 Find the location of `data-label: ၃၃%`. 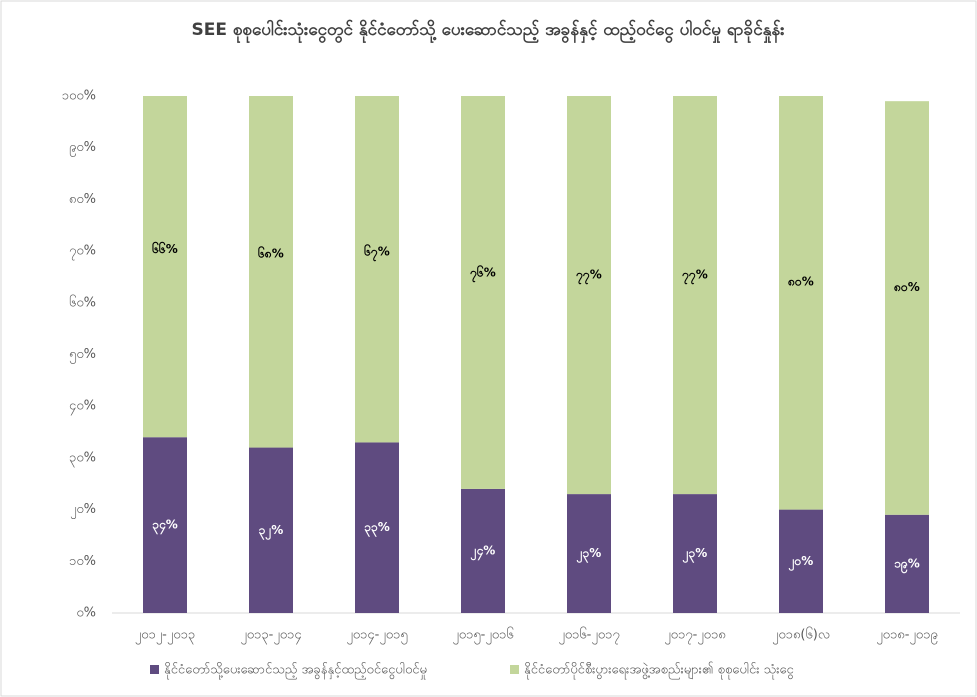

data-label: ၃၃% is located at coordinates (377, 529).